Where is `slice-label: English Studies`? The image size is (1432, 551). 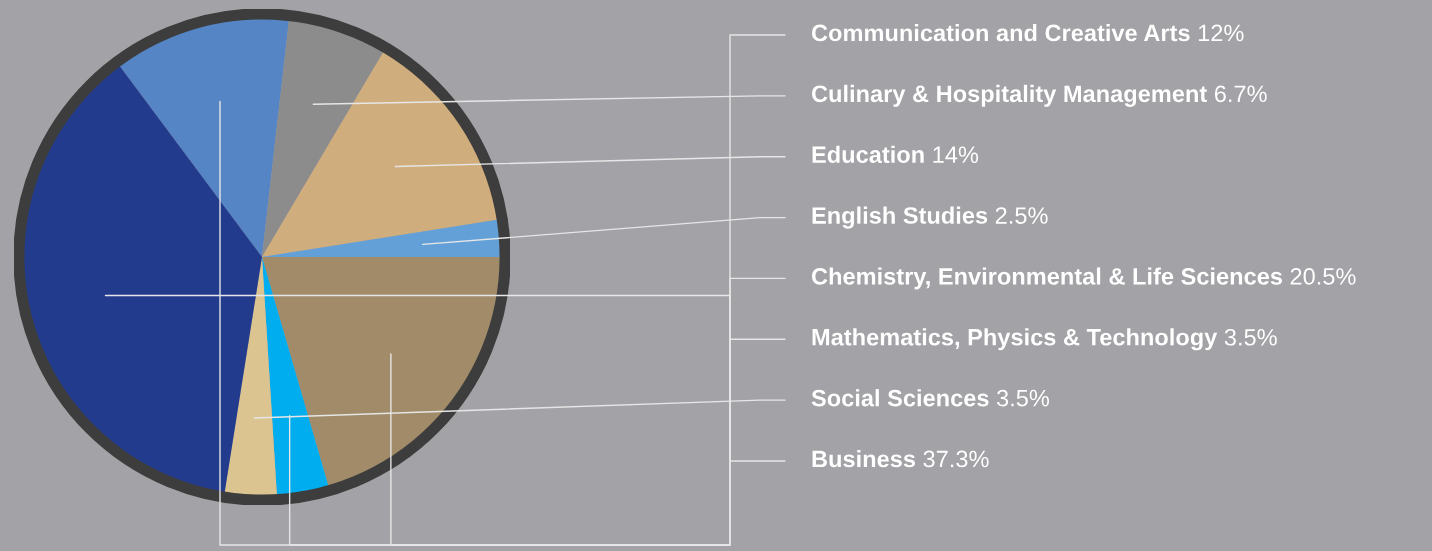
slice-label: English Studies is located at coordinates (900, 217).